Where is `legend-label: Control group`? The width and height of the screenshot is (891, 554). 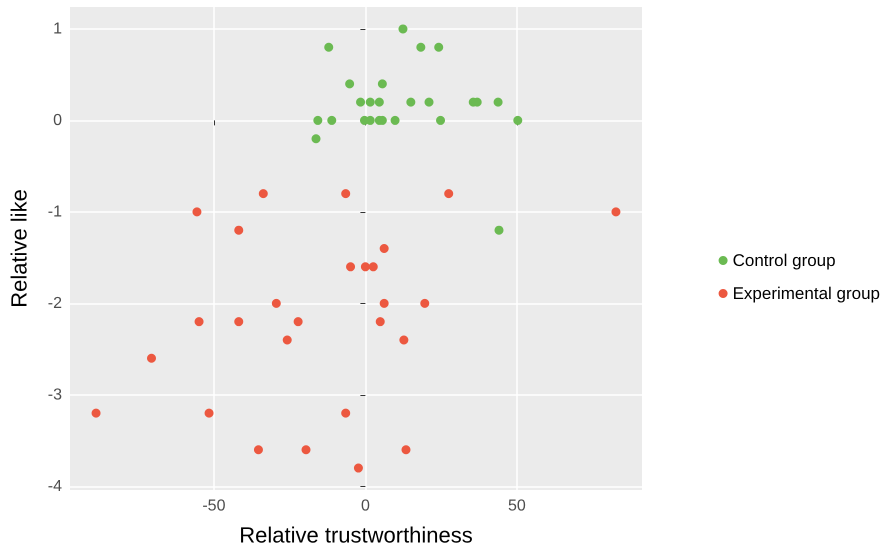
legend-label: Control group is located at coordinates (784, 260).